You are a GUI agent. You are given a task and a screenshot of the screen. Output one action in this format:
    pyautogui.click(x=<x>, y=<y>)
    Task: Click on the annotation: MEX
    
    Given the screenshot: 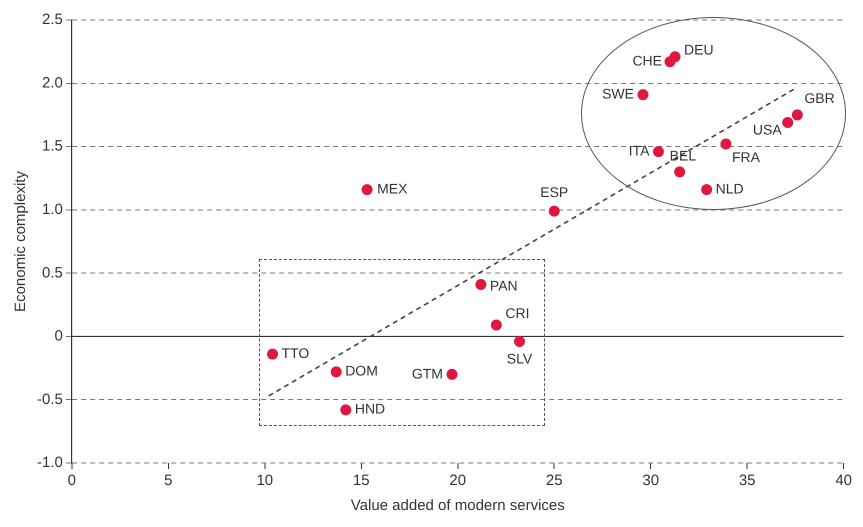 What is the action you would take?
    pyautogui.click(x=392, y=188)
    